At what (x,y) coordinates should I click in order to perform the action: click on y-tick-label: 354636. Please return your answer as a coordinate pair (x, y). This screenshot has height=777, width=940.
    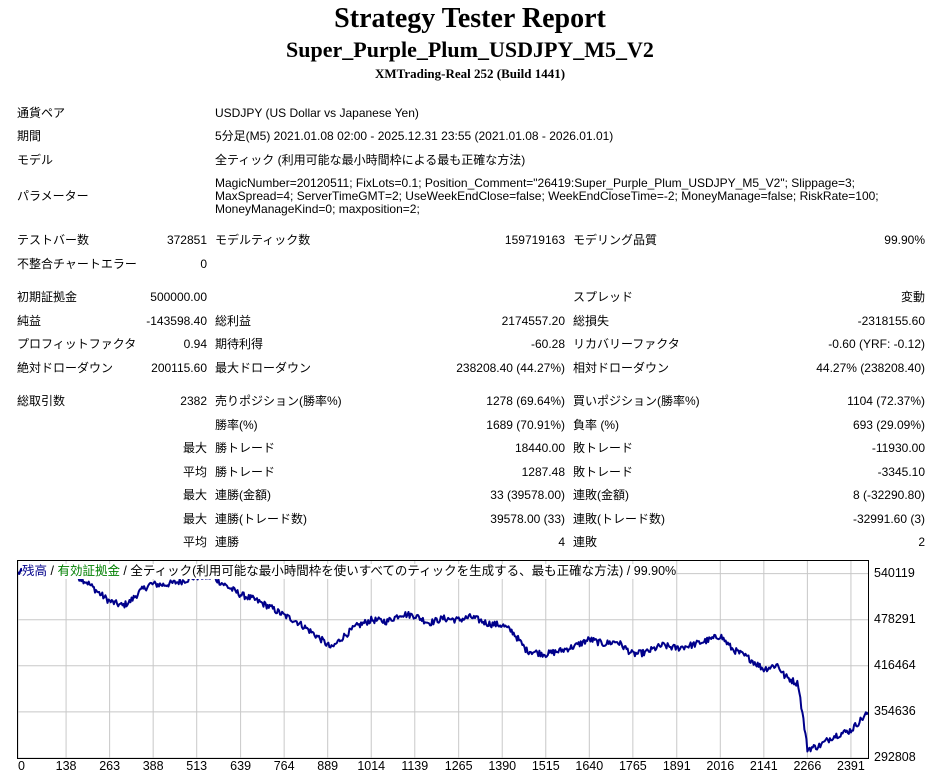
    Looking at the image, I should click on (895, 710).